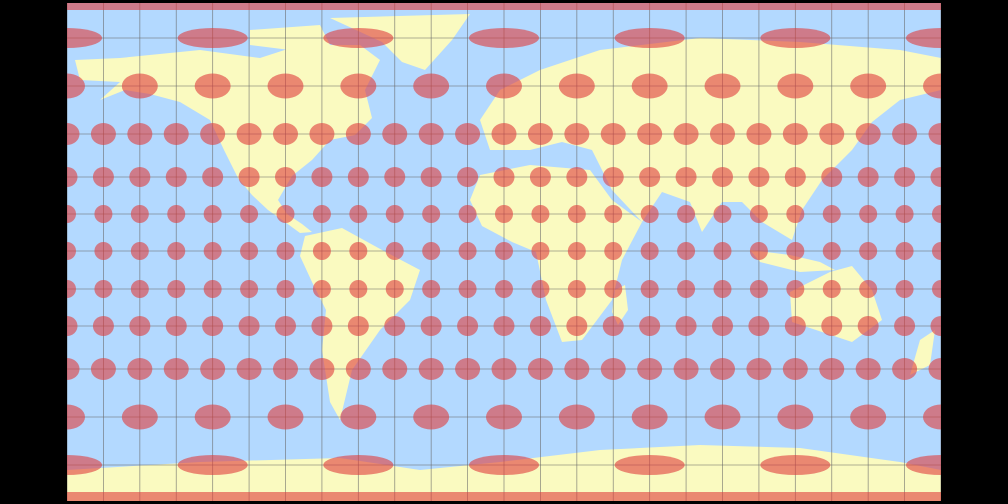  What do you see at coordinates (504, 496) in the screenshot?
I see `south-pole-indicatrix` at bounding box center [504, 496].